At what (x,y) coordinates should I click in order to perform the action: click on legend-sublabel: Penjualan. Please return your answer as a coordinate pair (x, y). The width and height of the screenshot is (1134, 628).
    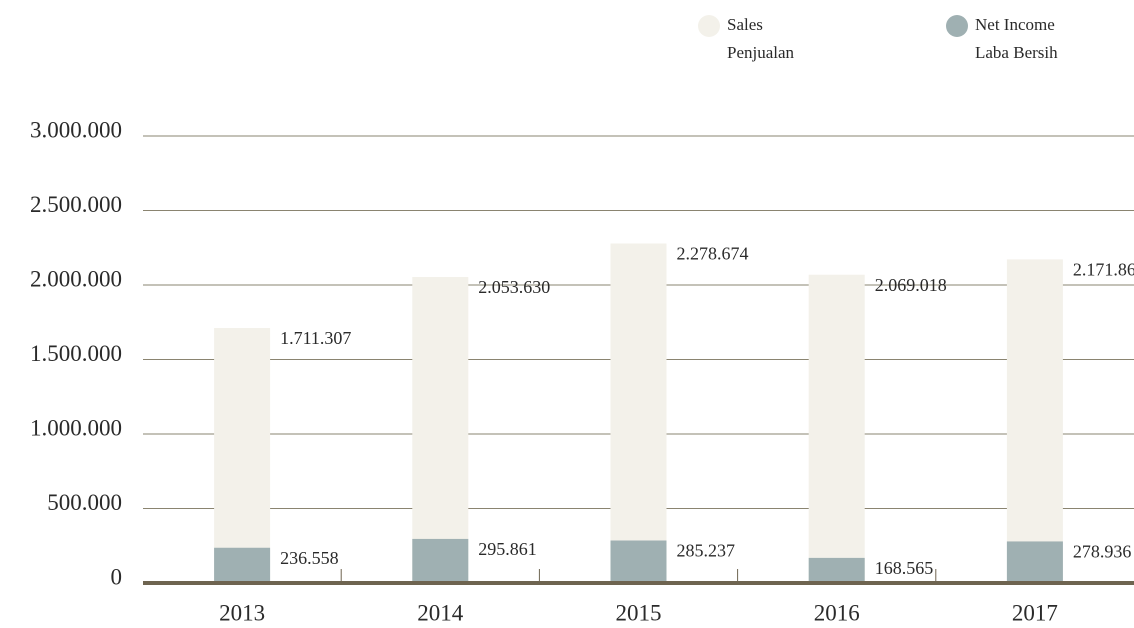
    Looking at the image, I should click on (761, 52).